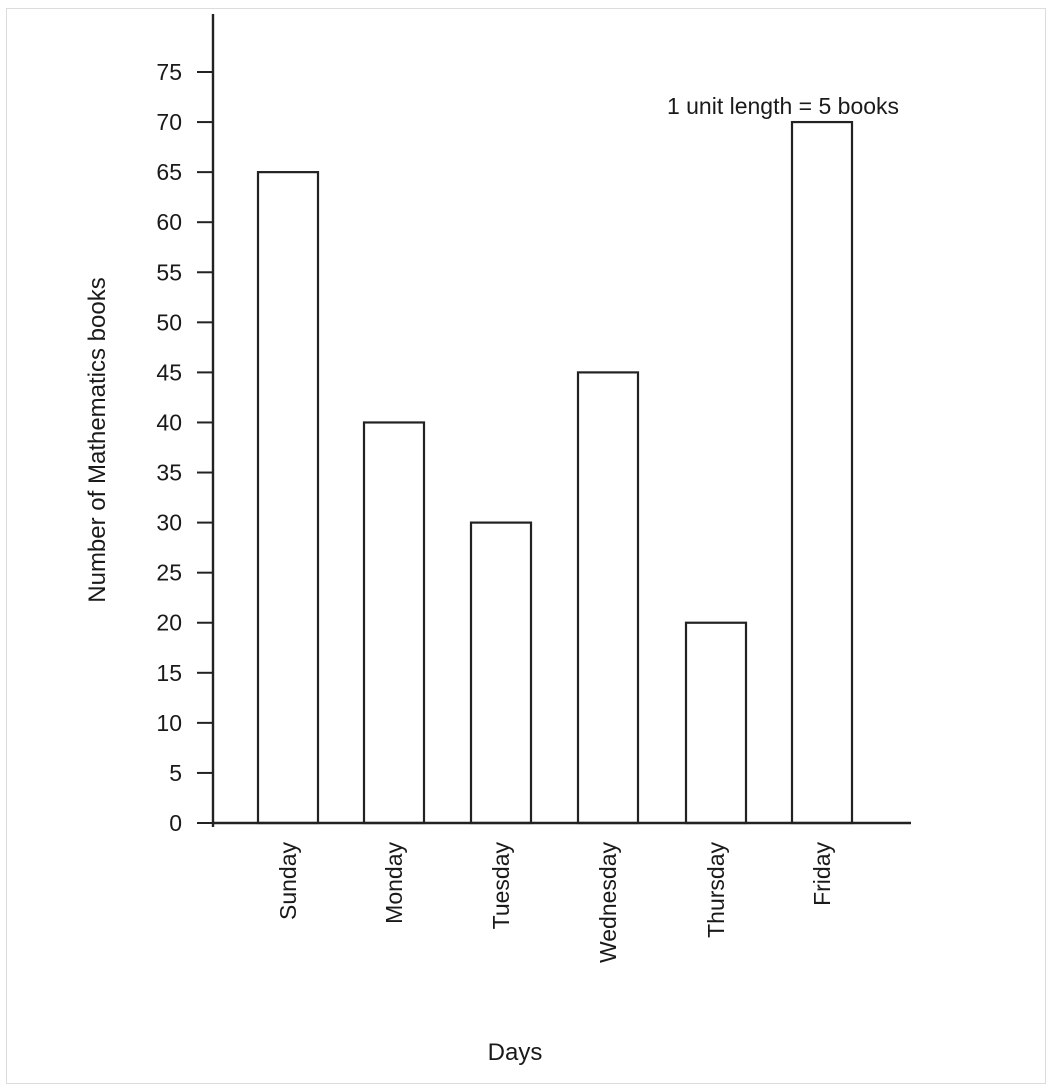 The height and width of the screenshot is (1091, 1055). What do you see at coordinates (175, 823) in the screenshot?
I see `y-tick-label: 0` at bounding box center [175, 823].